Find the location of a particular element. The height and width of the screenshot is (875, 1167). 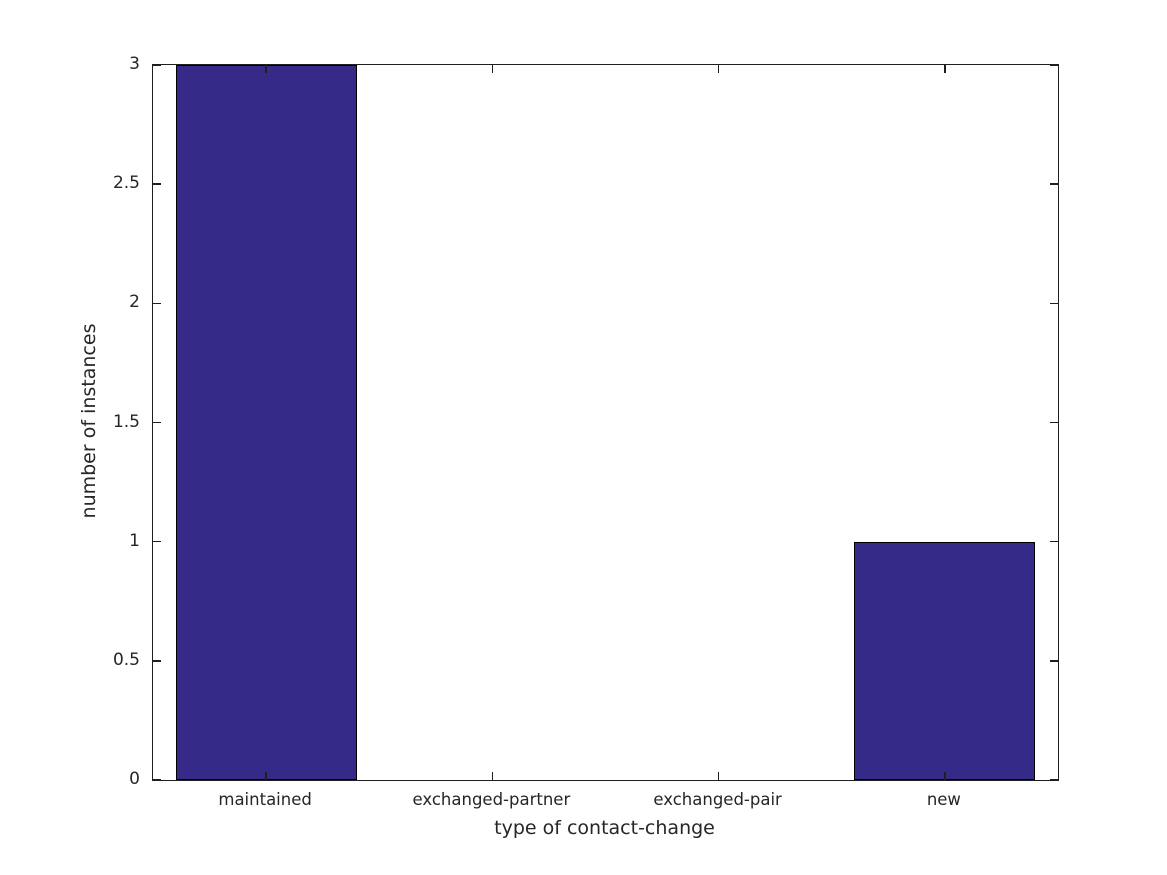

x-tick-label: exchanged-pair is located at coordinates (717, 799).